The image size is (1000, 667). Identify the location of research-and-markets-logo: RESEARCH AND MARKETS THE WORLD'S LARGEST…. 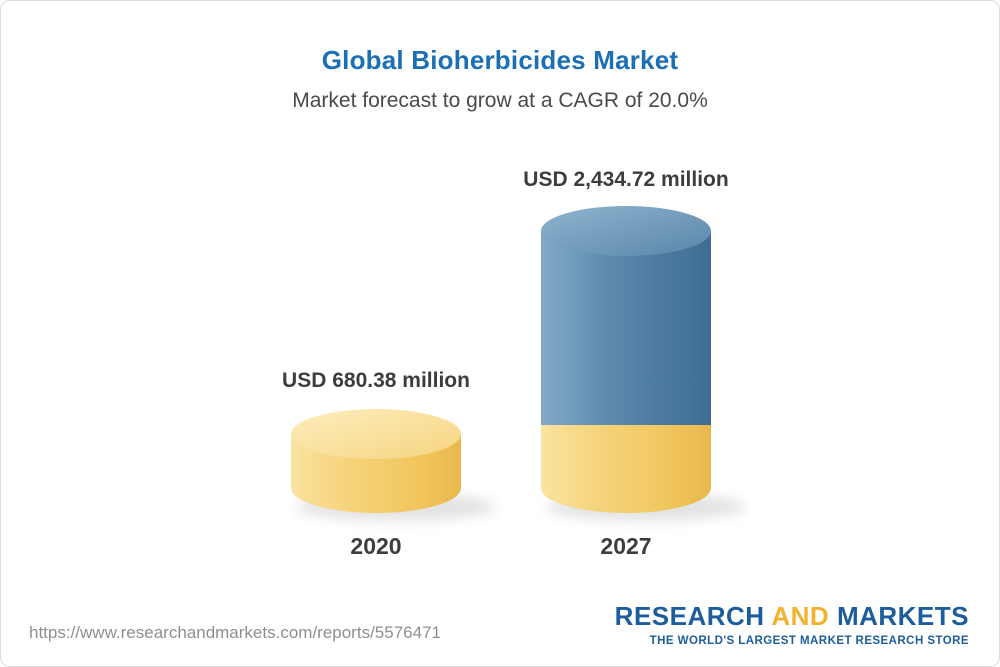
(792, 624).